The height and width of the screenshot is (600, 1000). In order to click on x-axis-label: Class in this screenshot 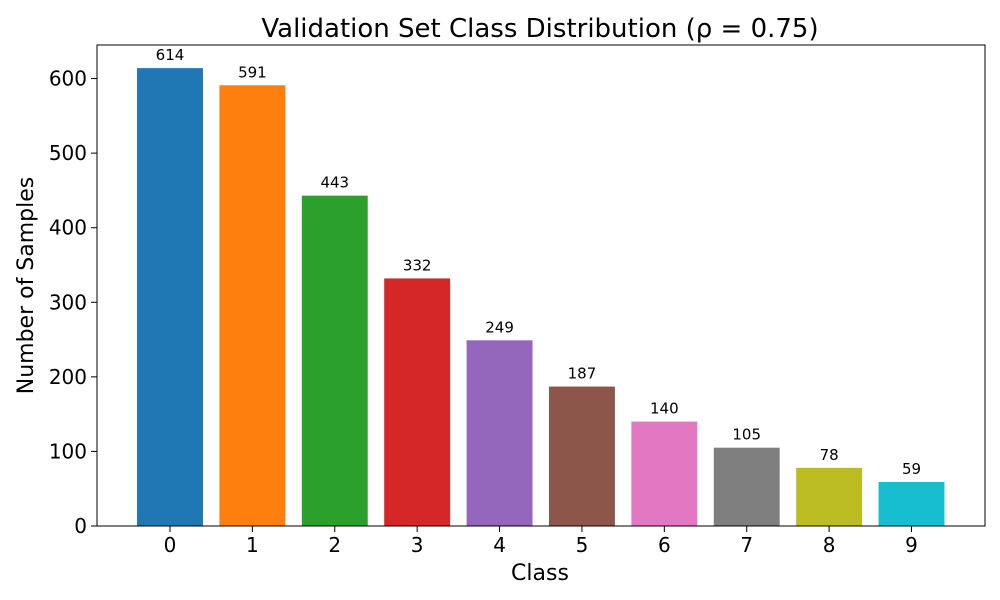, I will do `click(540, 573)`.